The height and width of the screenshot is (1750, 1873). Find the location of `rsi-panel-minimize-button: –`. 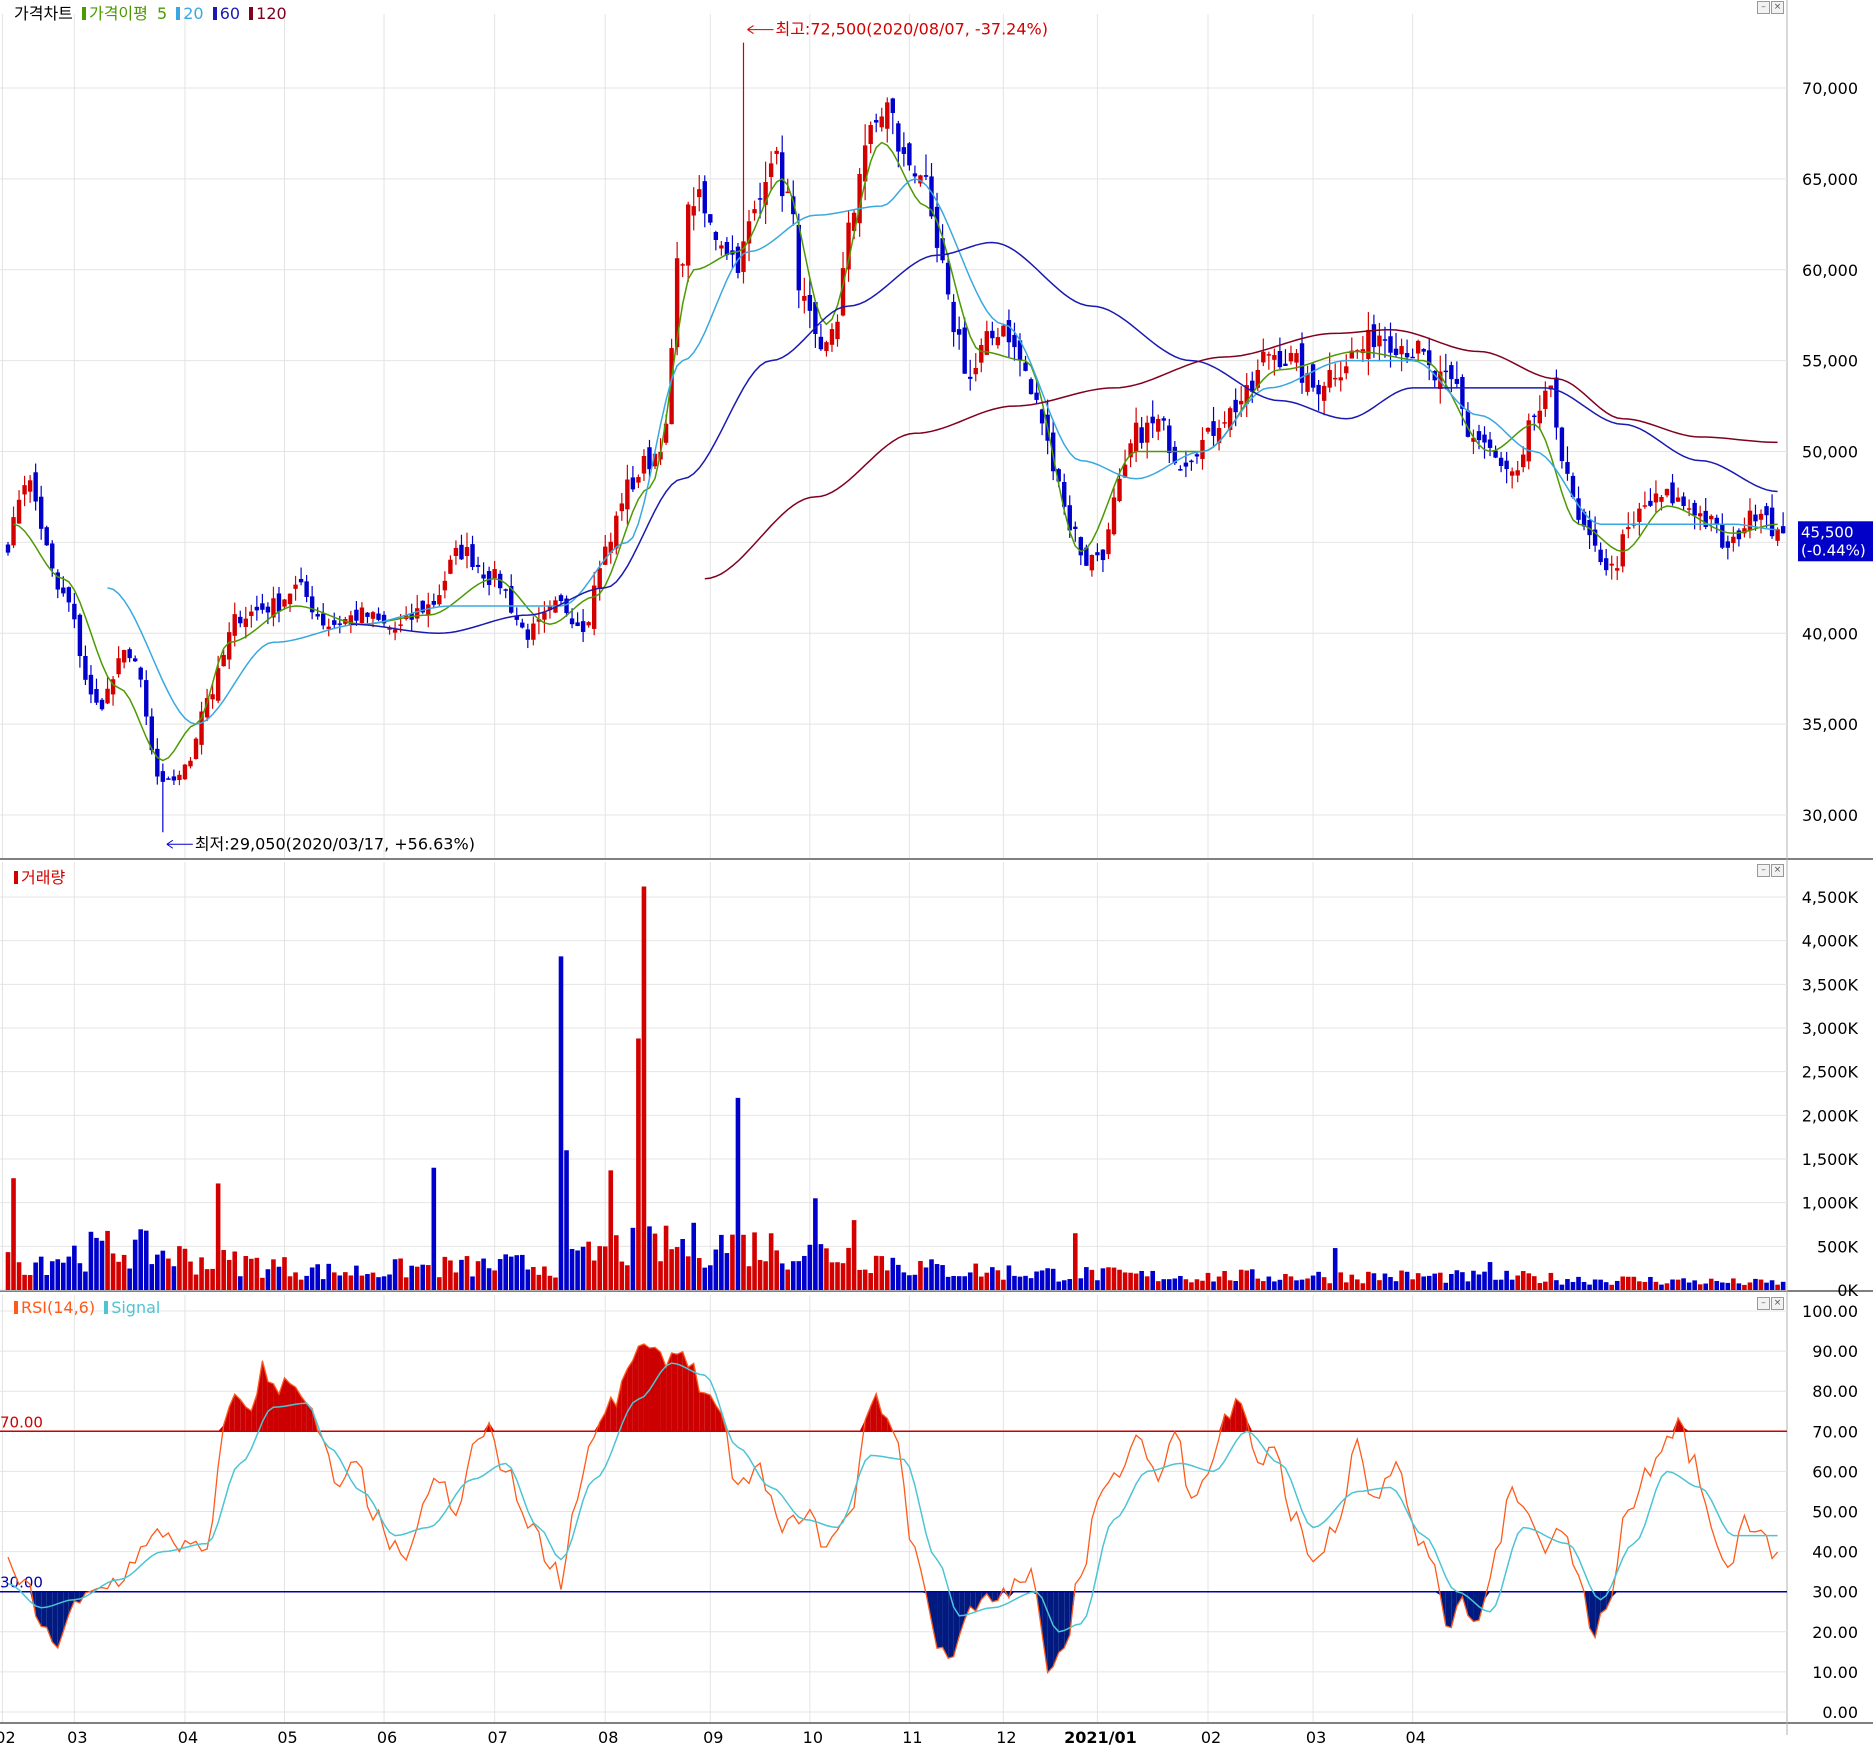

rsi-panel-minimize-button: – is located at coordinates (1763, 1303).